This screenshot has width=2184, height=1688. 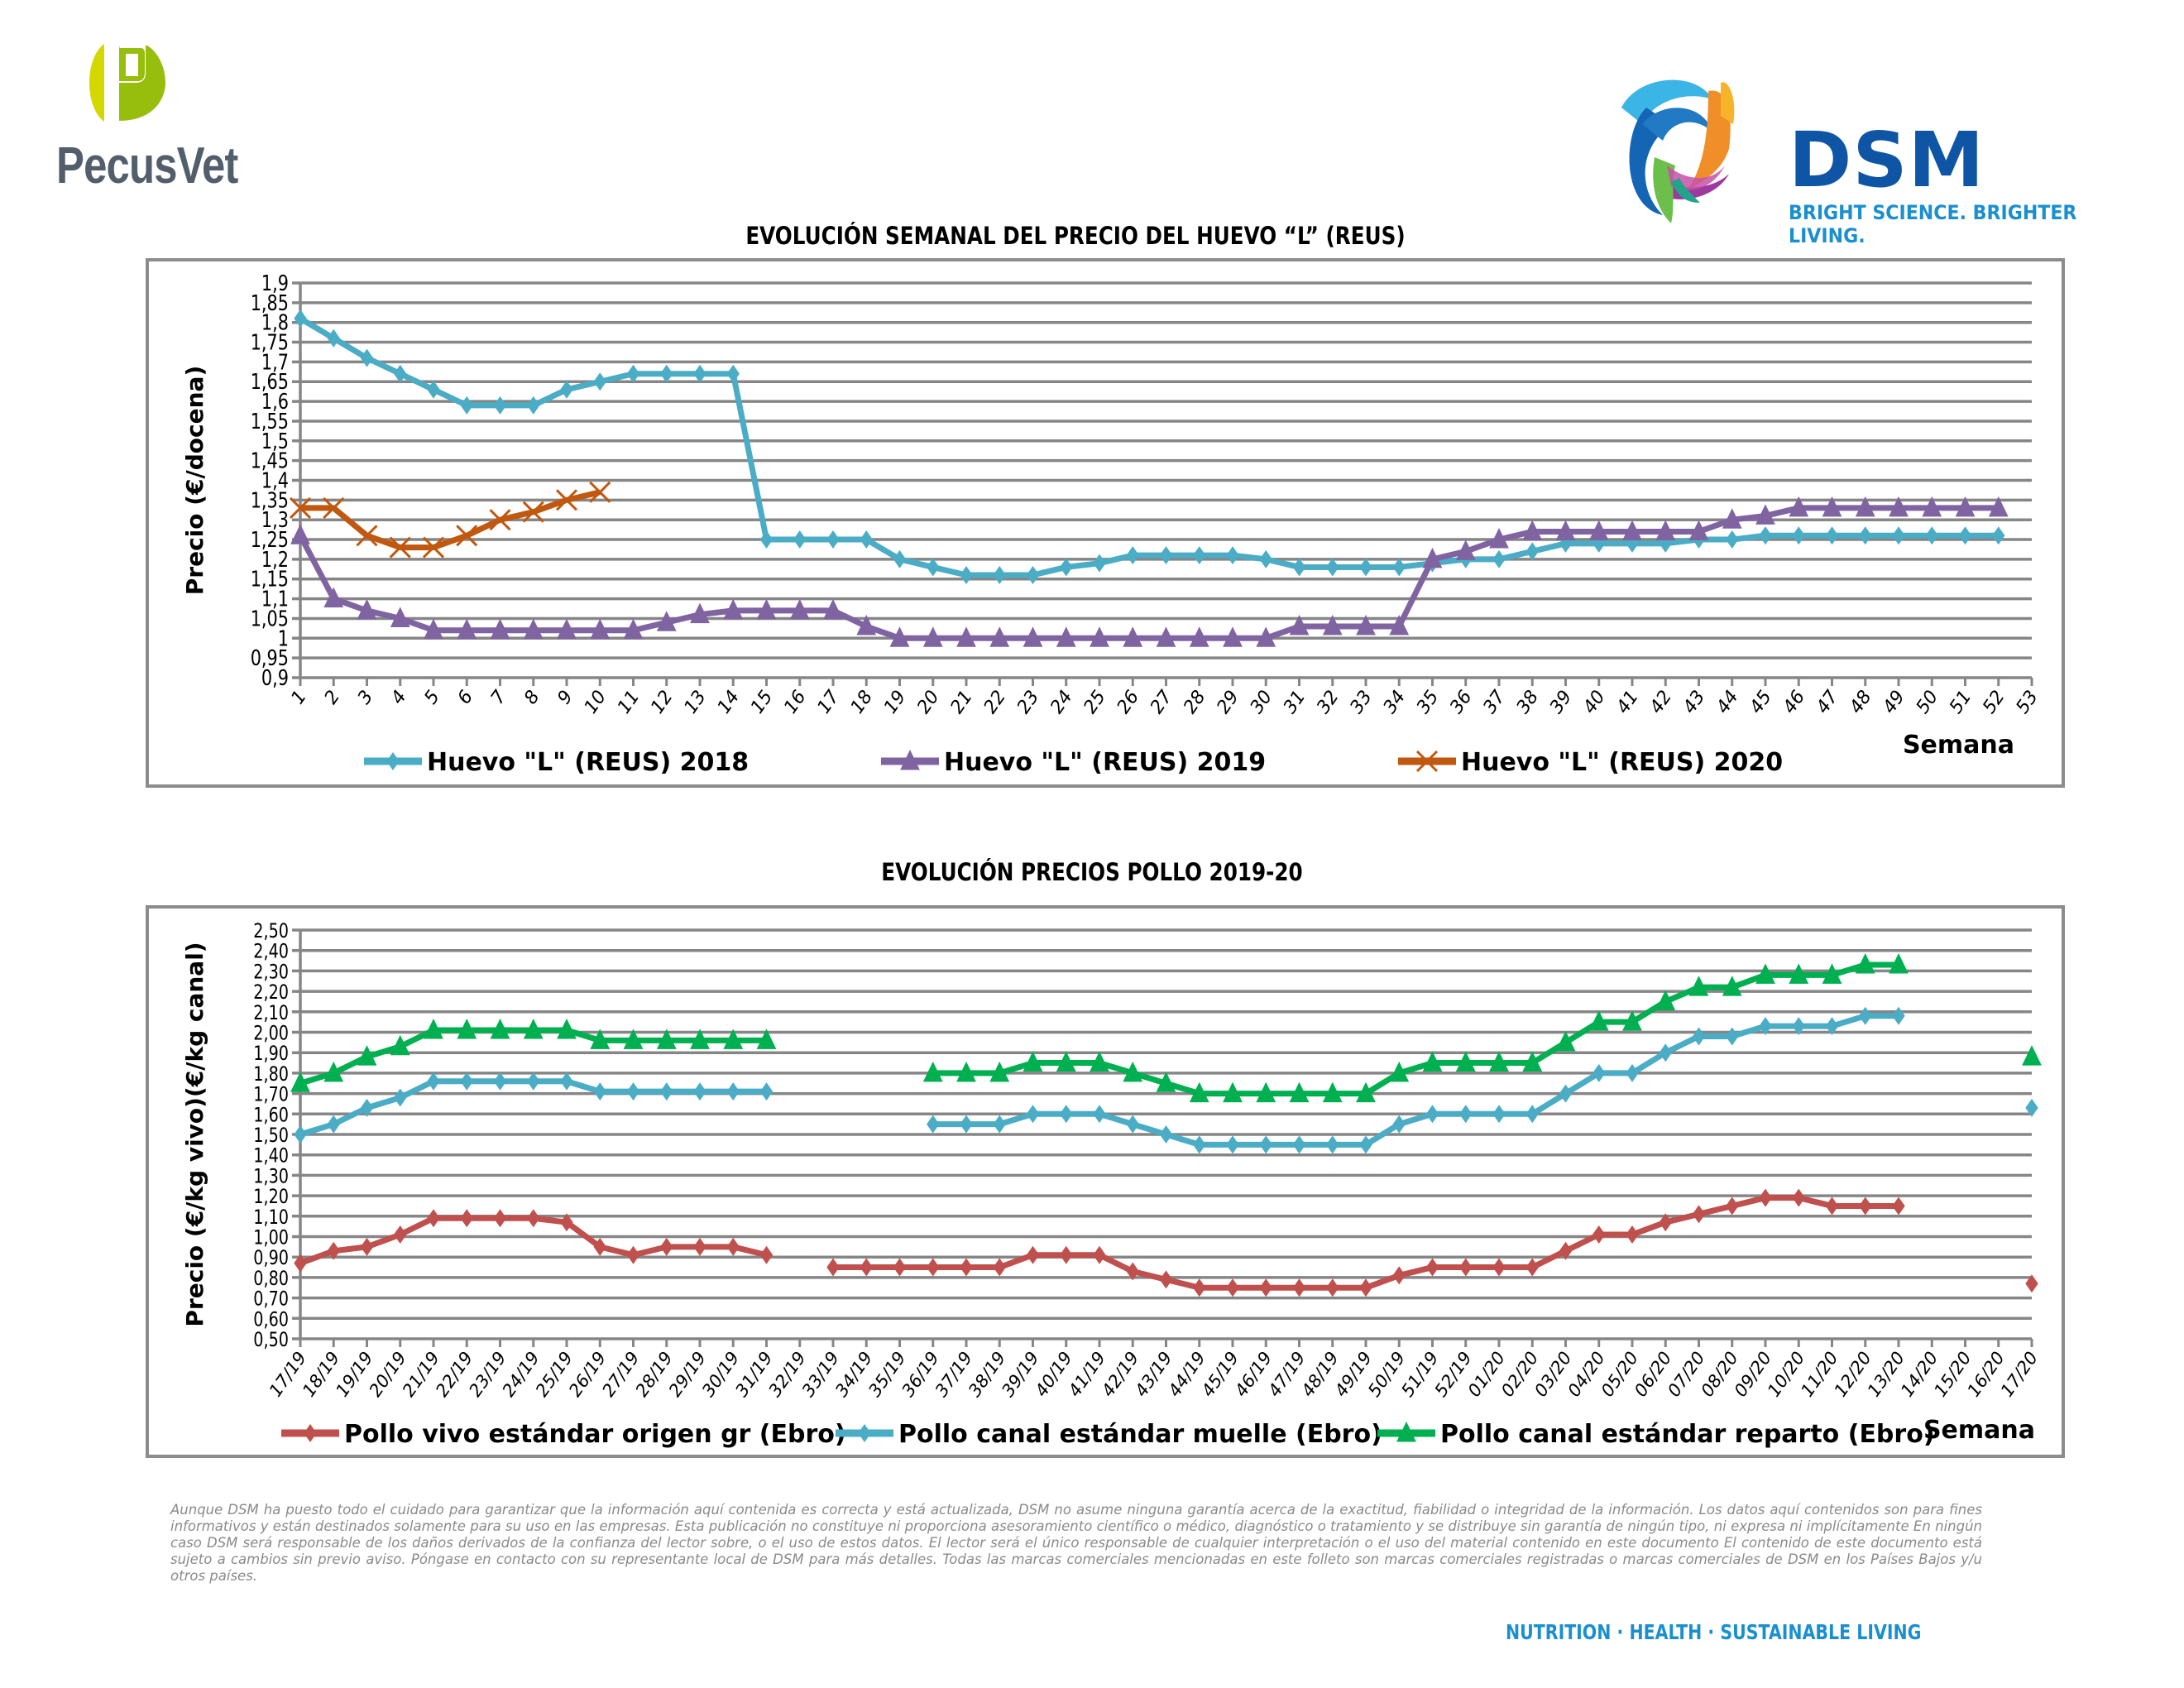 What do you see at coordinates (662, 702) in the screenshot?
I see `x-tick-label: 12` at bounding box center [662, 702].